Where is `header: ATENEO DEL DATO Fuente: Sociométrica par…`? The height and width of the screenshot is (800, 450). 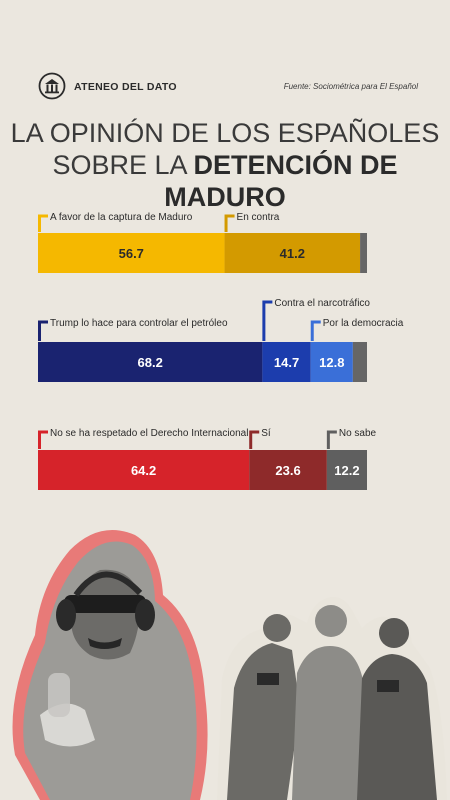 header: ATENEO DEL DATO Fuente: Sociométrica par… is located at coordinates (228, 88).